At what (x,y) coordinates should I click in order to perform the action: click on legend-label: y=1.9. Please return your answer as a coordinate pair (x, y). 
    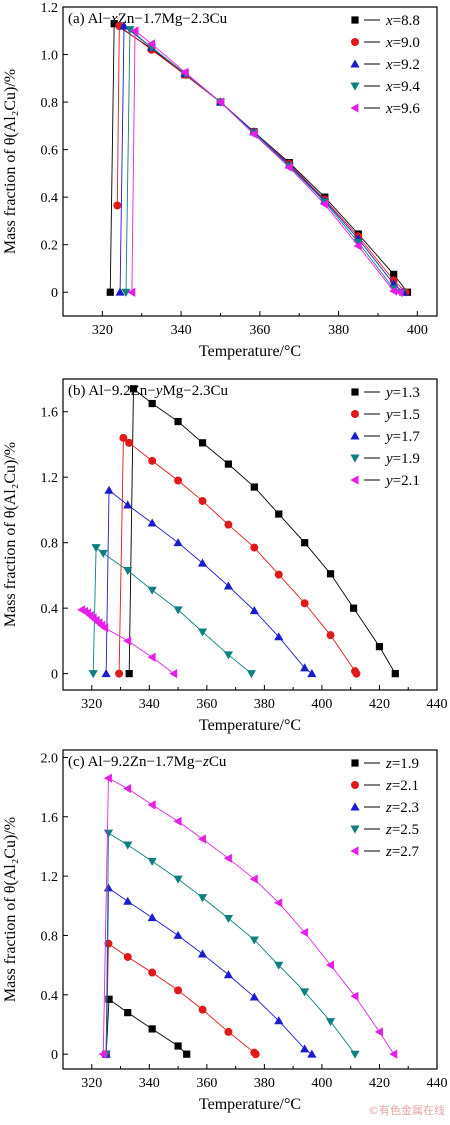
    Looking at the image, I should click on (402, 459).